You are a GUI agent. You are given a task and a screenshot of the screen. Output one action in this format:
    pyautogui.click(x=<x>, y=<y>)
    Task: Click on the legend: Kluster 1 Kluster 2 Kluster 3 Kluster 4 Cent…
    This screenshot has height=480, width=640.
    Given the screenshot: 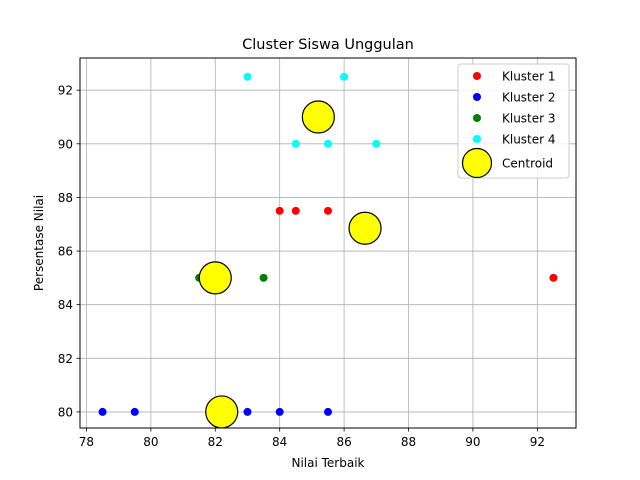 What is the action you would take?
    pyautogui.click(x=513, y=121)
    